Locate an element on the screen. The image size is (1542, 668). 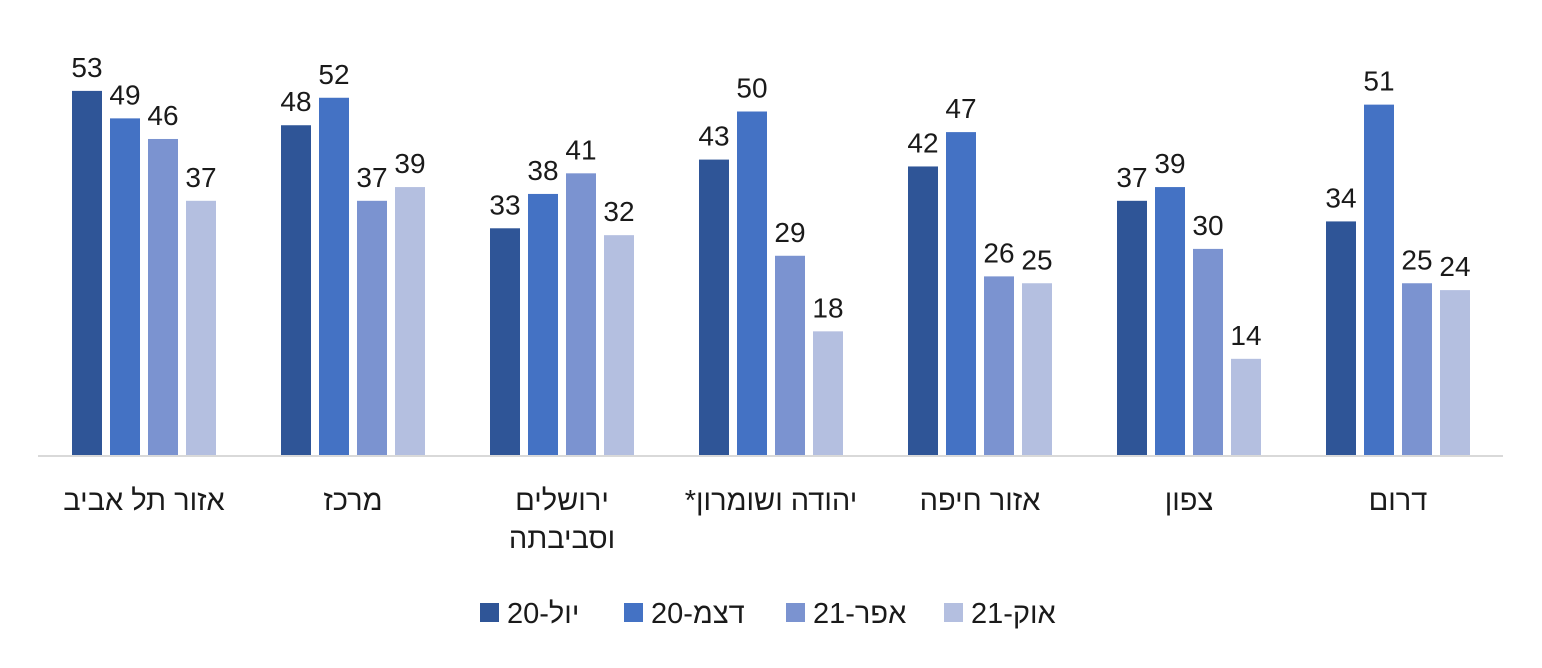
data-label: 52 is located at coordinates (333, 74).